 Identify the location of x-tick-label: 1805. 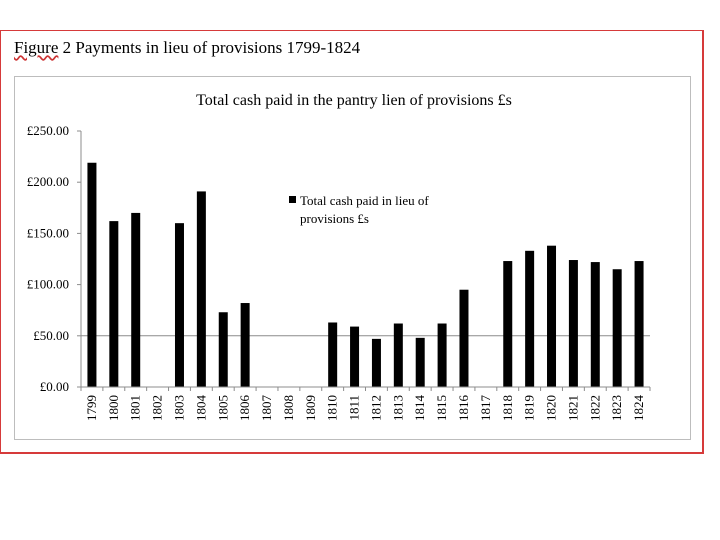
(222, 408).